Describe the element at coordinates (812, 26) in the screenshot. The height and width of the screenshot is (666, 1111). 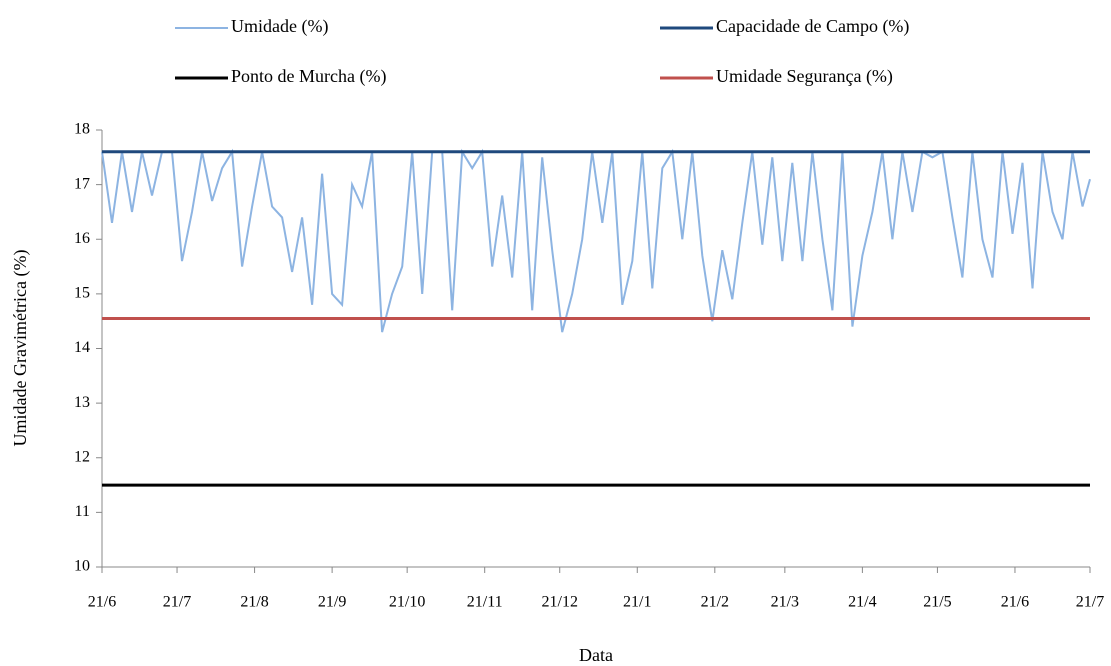
I see `legend-label: Capacidade de Campo (%)` at that location.